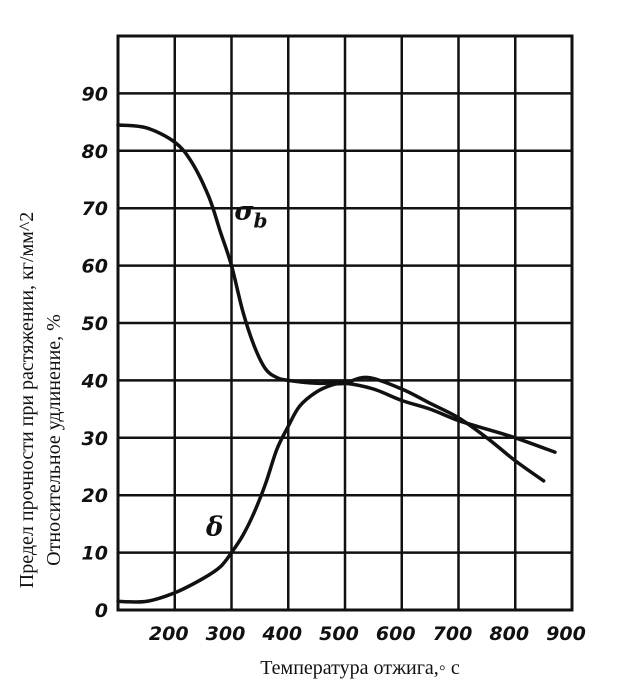  Describe the element at coordinates (214, 527) in the screenshot. I see `delta-annotation: δ` at that location.